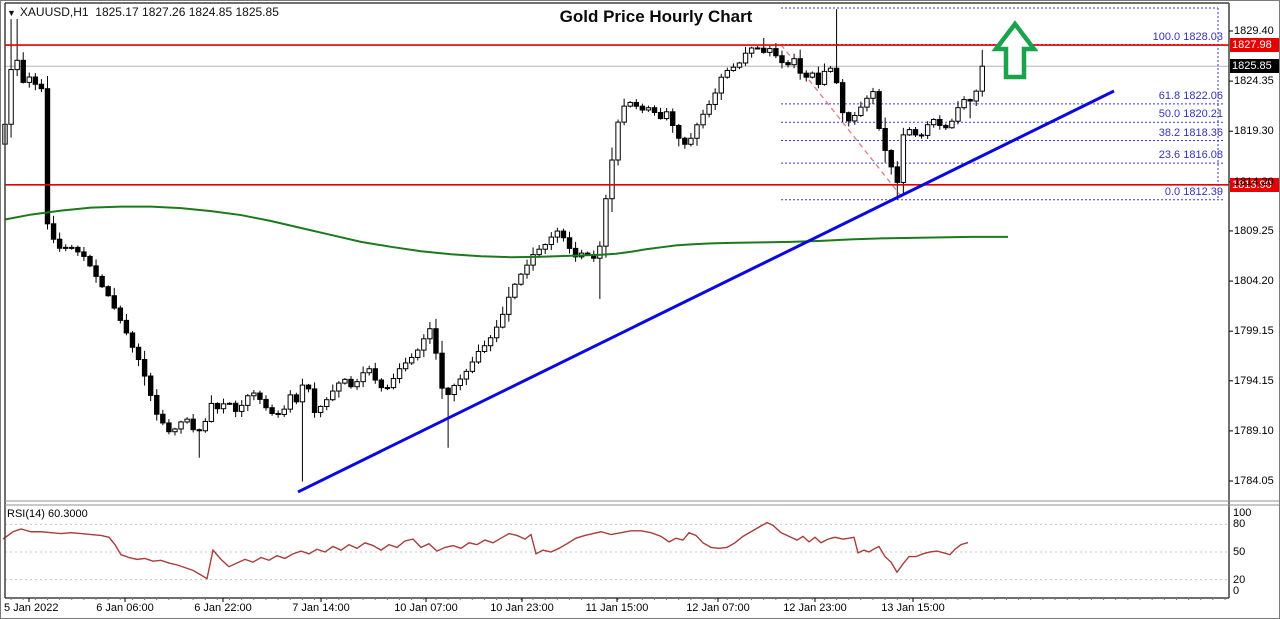 Image resolution: width=1280 pixels, height=619 pixels. I want to click on price-badge-current: 1825.85, so click(1254, 66).